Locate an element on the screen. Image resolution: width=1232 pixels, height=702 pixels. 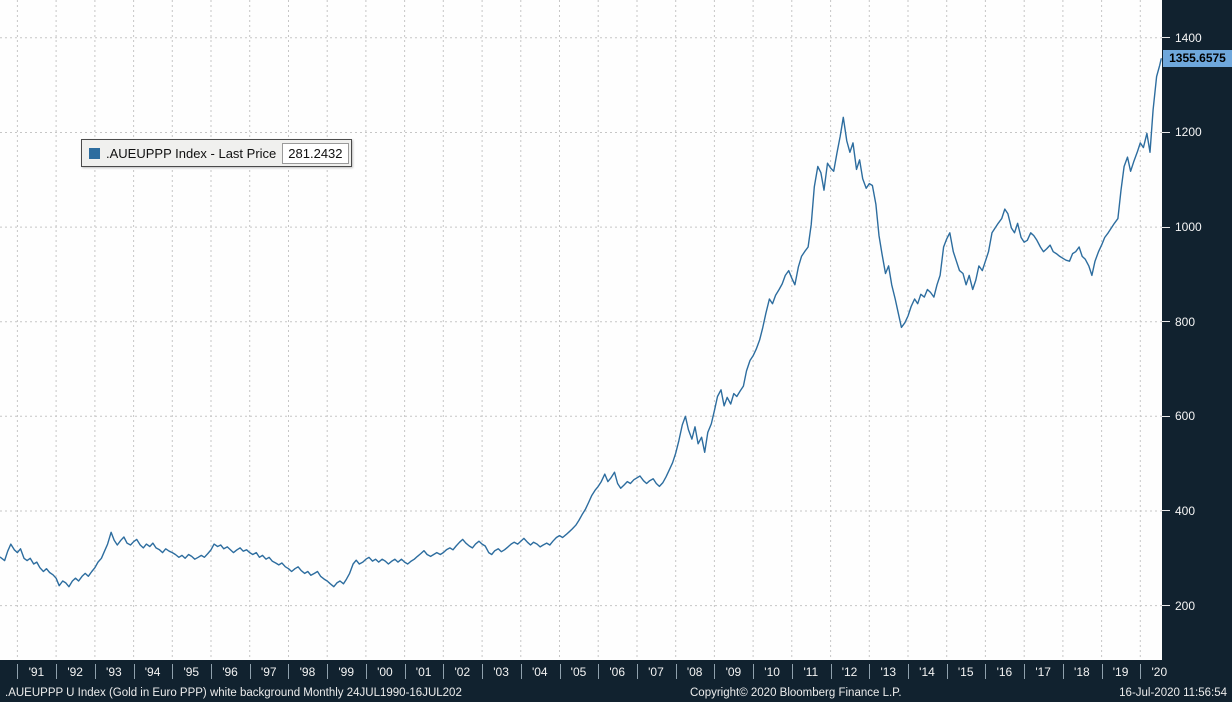
y-axis-label: 800 is located at coordinates (1178, 322).